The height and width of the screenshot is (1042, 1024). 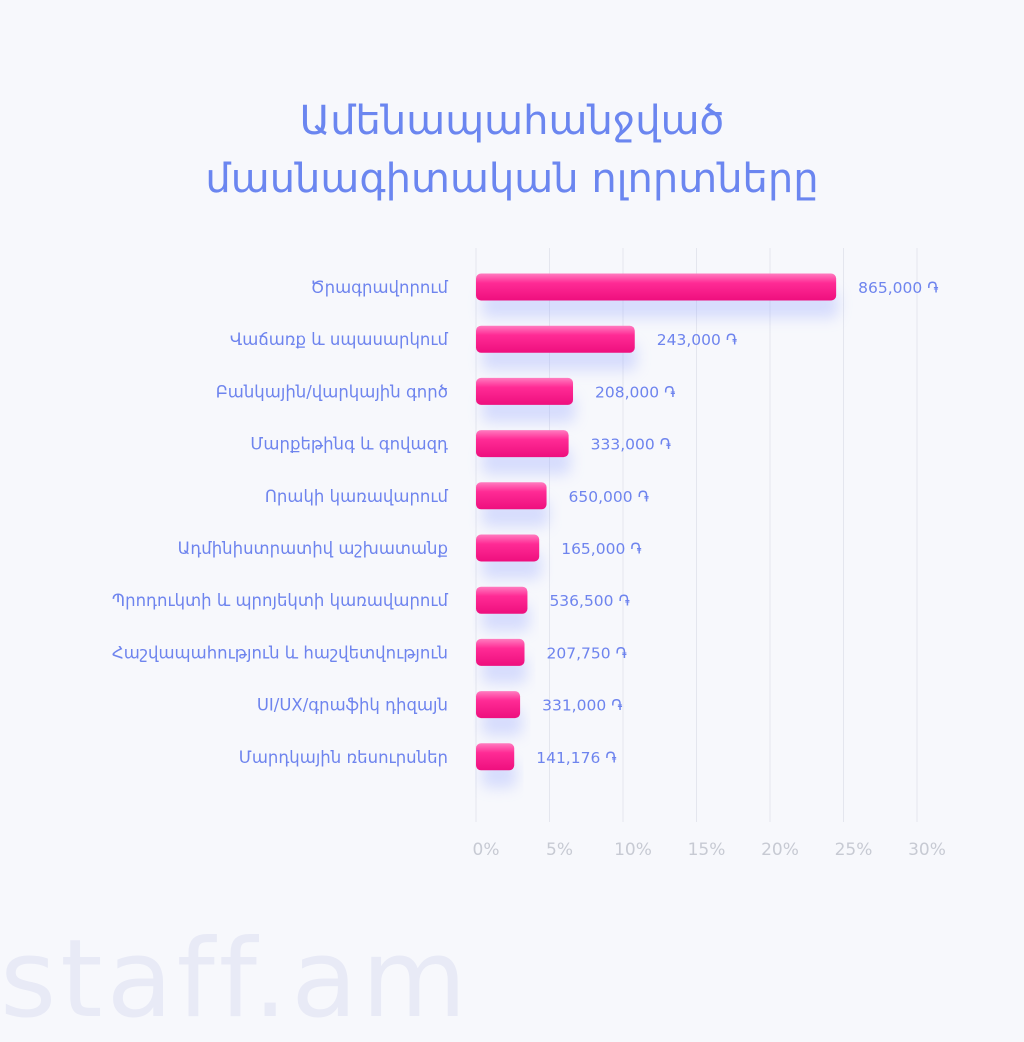 I want to click on category-label: Ծրագրավորում, so click(x=379, y=287).